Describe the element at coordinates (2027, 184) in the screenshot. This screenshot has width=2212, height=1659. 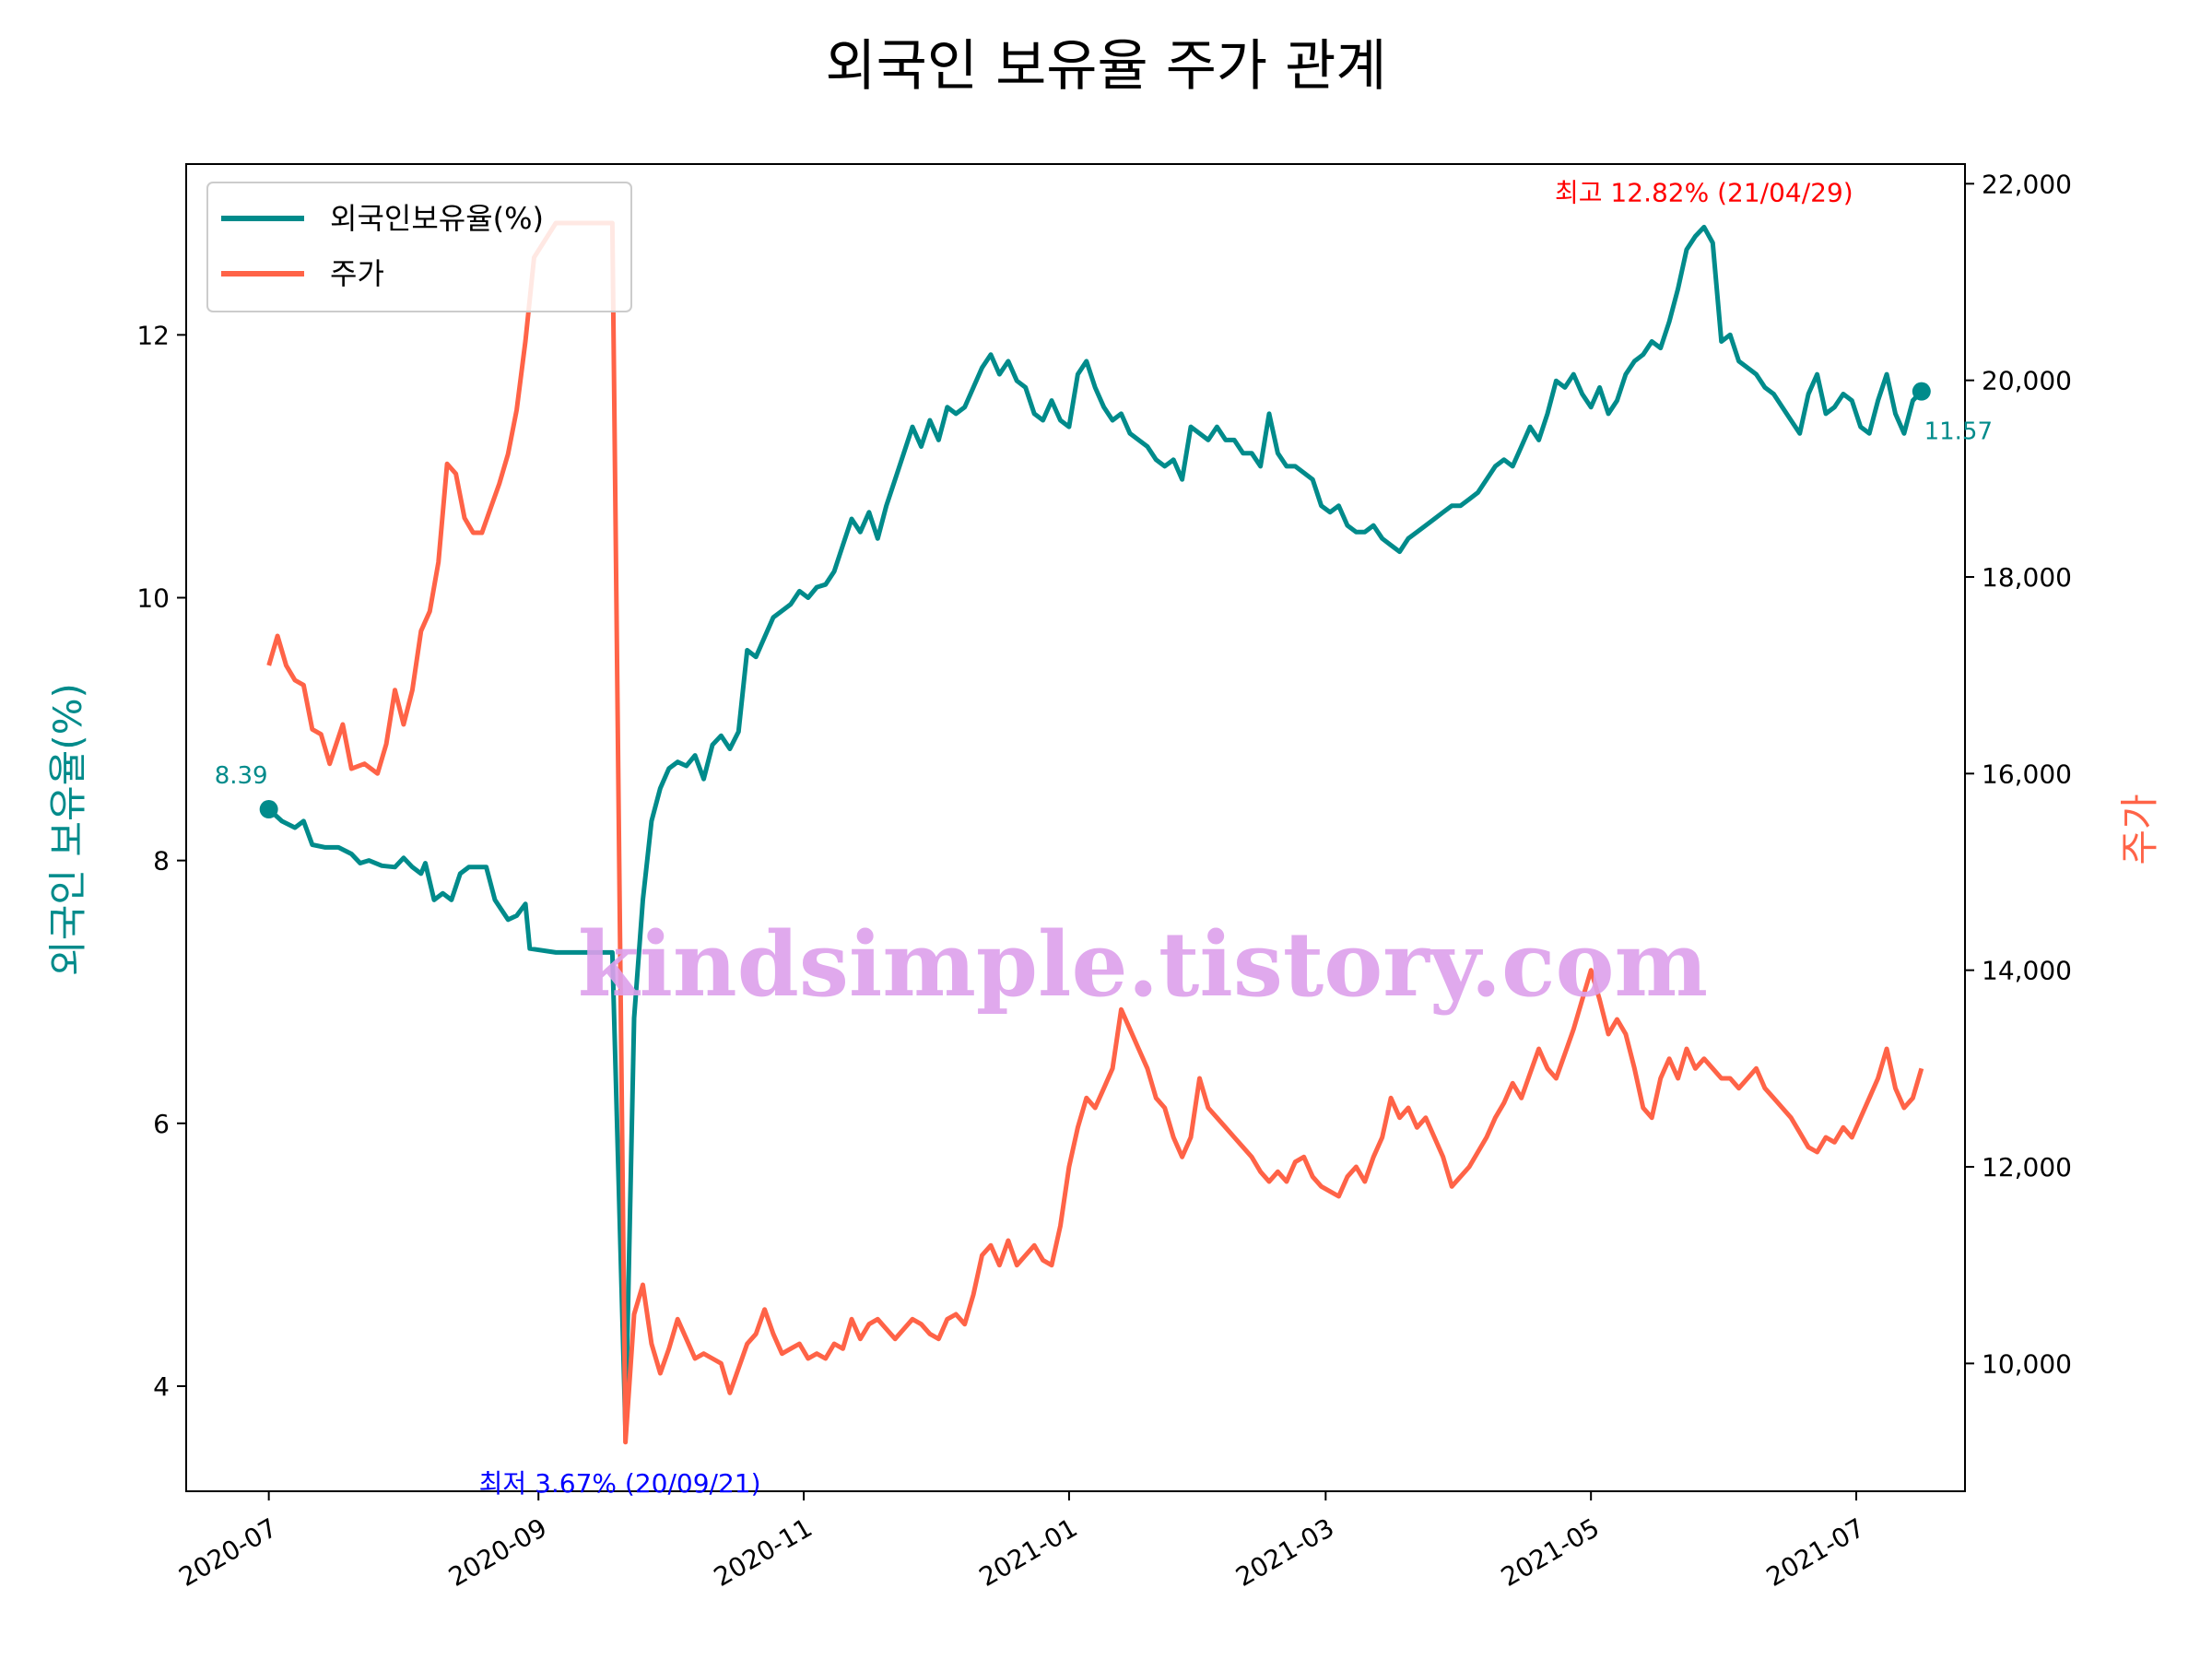
I see `y-right-tick-label: 22,000` at that location.